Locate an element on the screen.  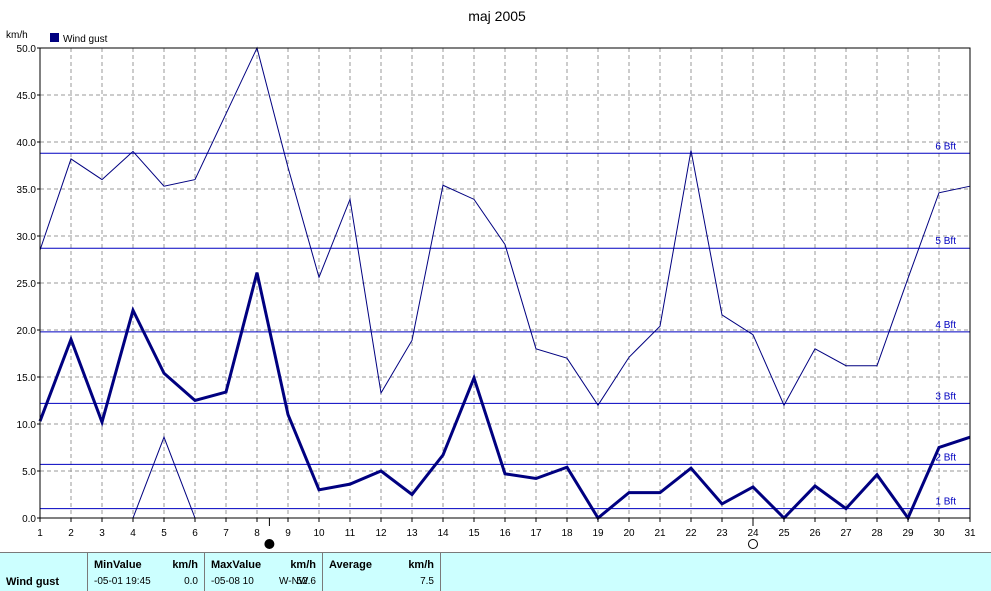
average-value: 7.5 is located at coordinates (427, 581).